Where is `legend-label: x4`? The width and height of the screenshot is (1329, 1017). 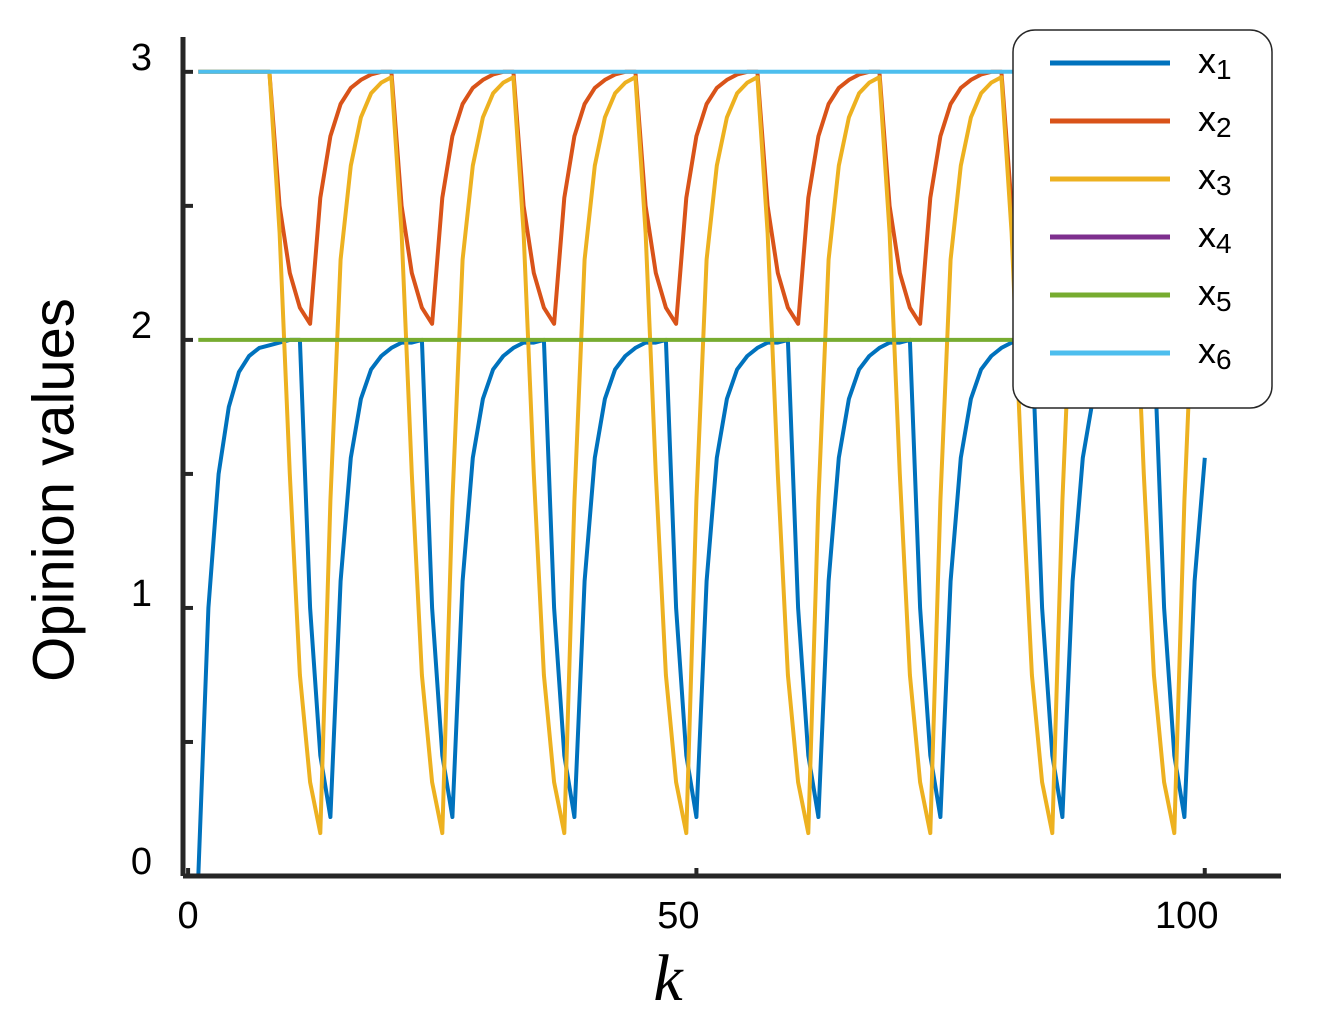 legend-label: x4 is located at coordinates (1215, 237).